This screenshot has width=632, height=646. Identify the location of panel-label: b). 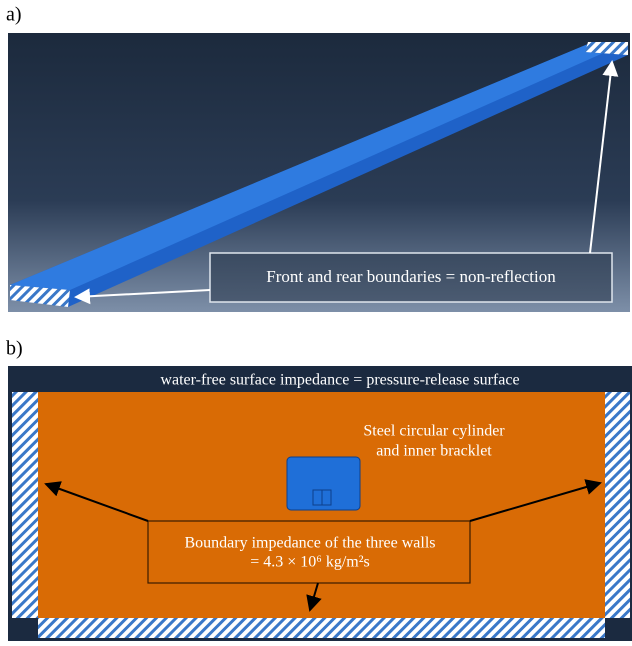
(14, 349).